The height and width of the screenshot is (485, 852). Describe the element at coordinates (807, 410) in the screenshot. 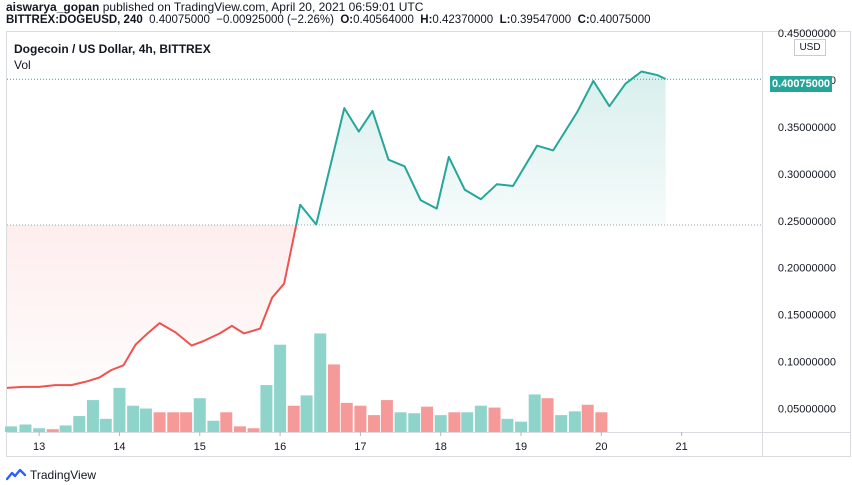

I see `y-tick-label-8: 0.05000000` at that location.